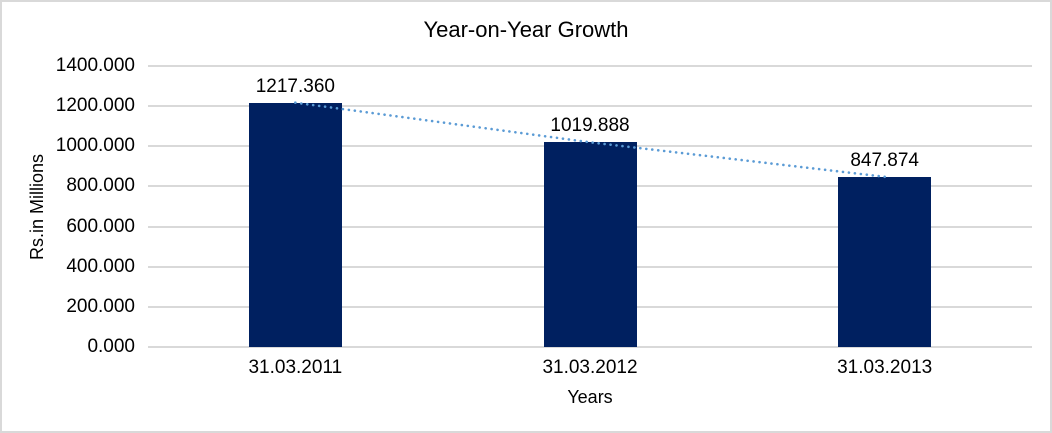 The height and width of the screenshot is (433, 1052). What do you see at coordinates (95, 146) in the screenshot?
I see `y-tick-label: 1000.000` at bounding box center [95, 146].